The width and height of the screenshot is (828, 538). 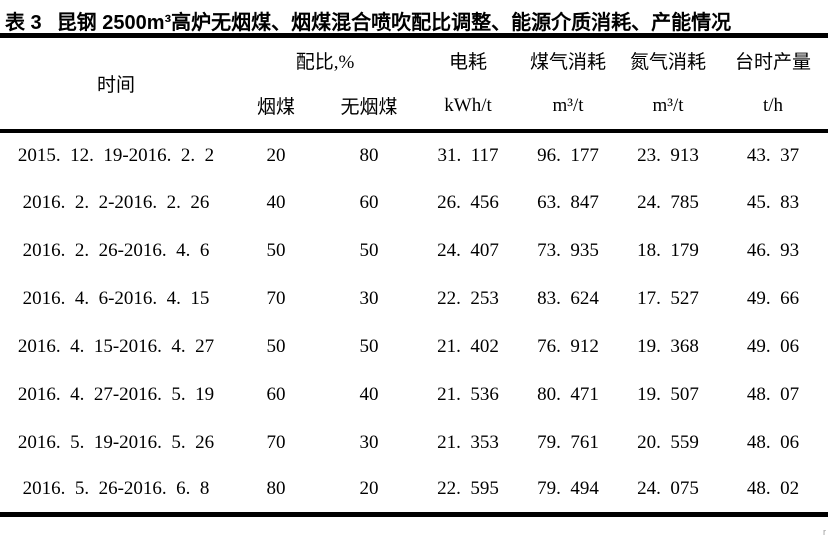 I want to click on cell-period: 2015. 12. 19-2016. 2. 2, so click(x=116, y=155).